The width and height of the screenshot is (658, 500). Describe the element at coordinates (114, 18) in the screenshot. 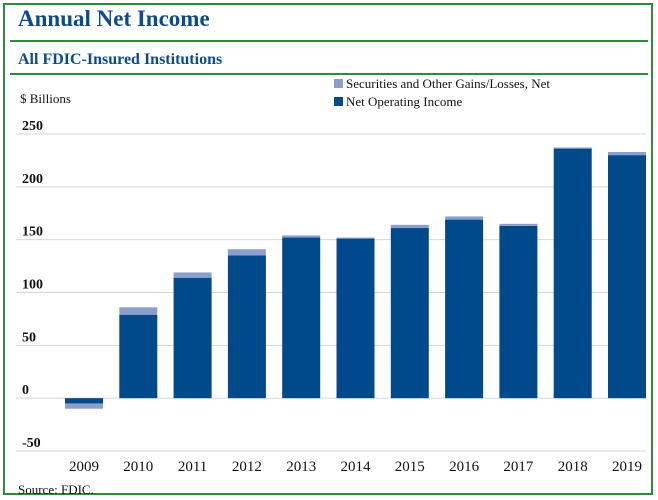

I see `chart-title: Annual Net Income` at that location.